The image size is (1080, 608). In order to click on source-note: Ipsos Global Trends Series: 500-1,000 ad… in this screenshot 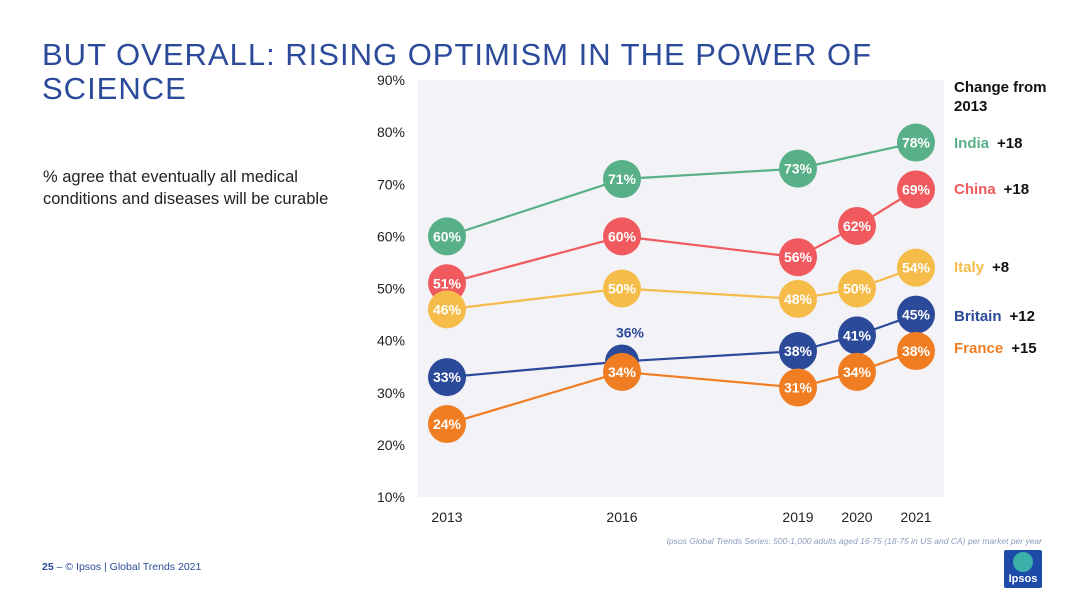, I will do `click(854, 541)`.